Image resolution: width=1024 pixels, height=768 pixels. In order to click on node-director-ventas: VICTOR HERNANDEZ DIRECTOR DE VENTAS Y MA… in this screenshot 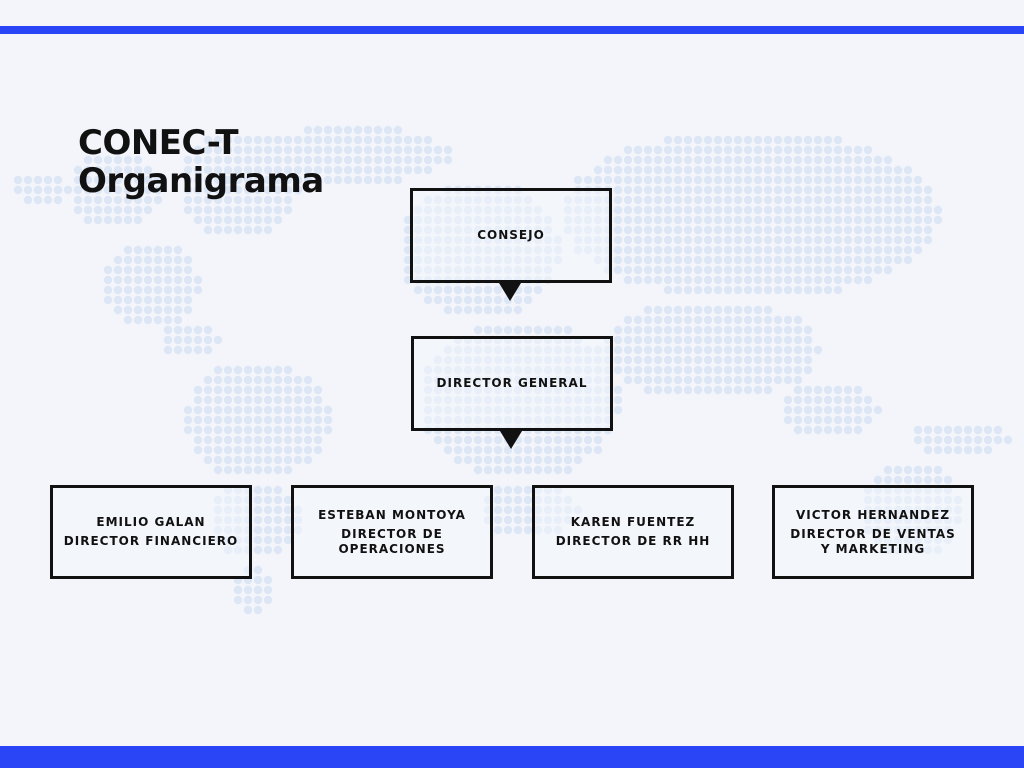, I will do `click(873, 532)`.